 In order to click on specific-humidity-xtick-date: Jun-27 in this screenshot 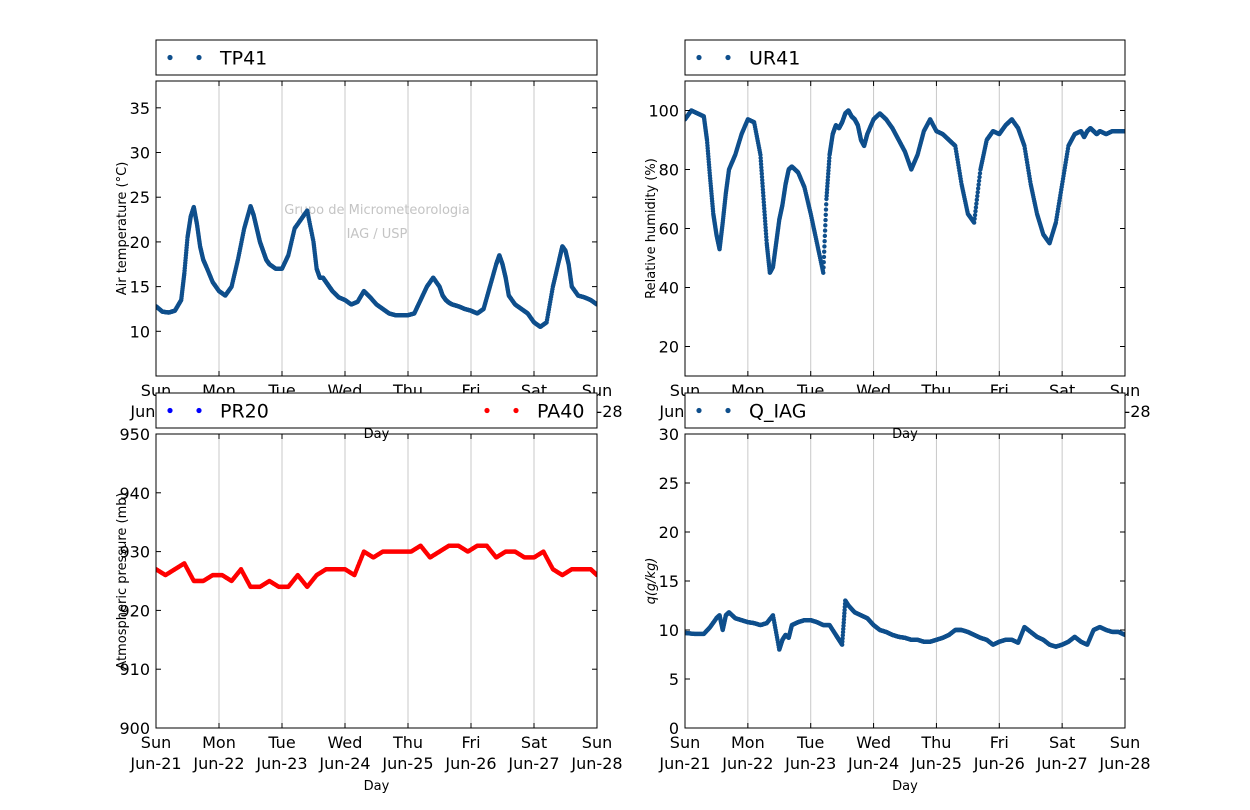, I will do `click(1062, 763)`.